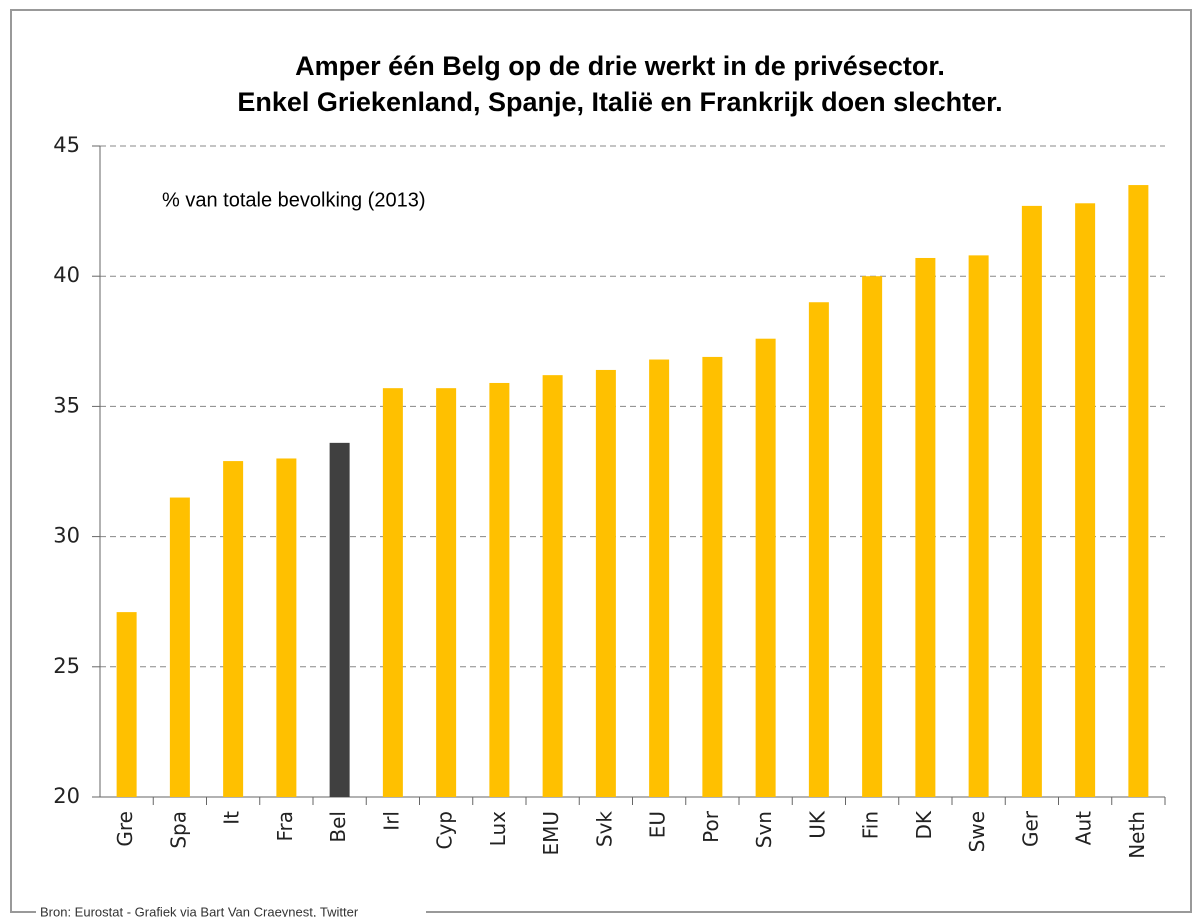  Describe the element at coordinates (711, 826) in the screenshot. I see `x-tick-label: Por` at that location.